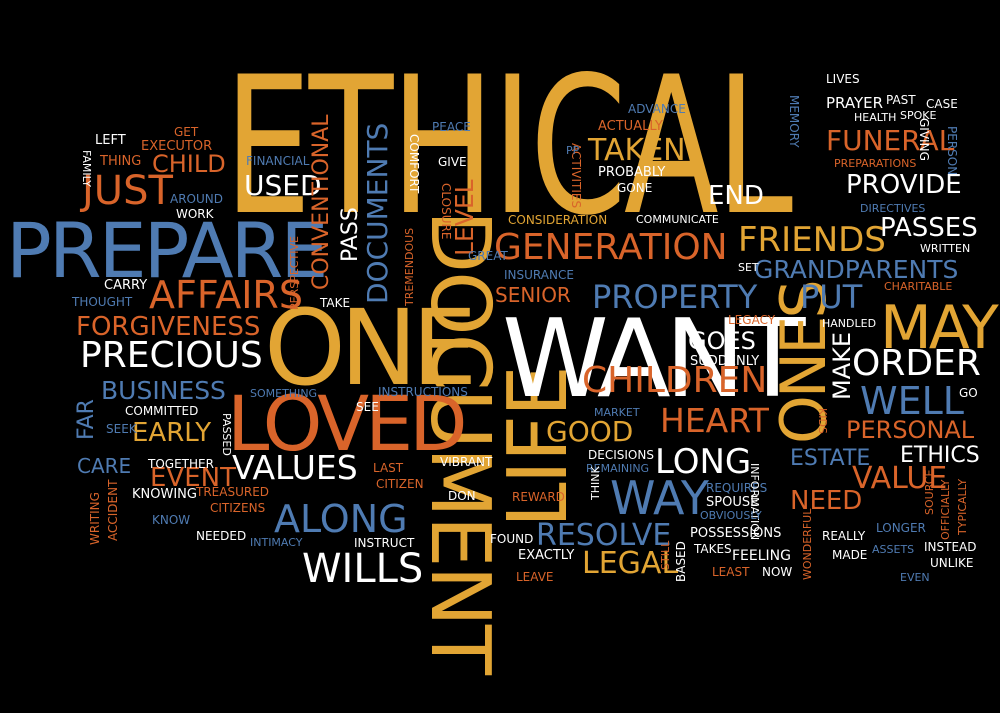  I want to click on word-remaining: REMAINING, so click(618, 468).